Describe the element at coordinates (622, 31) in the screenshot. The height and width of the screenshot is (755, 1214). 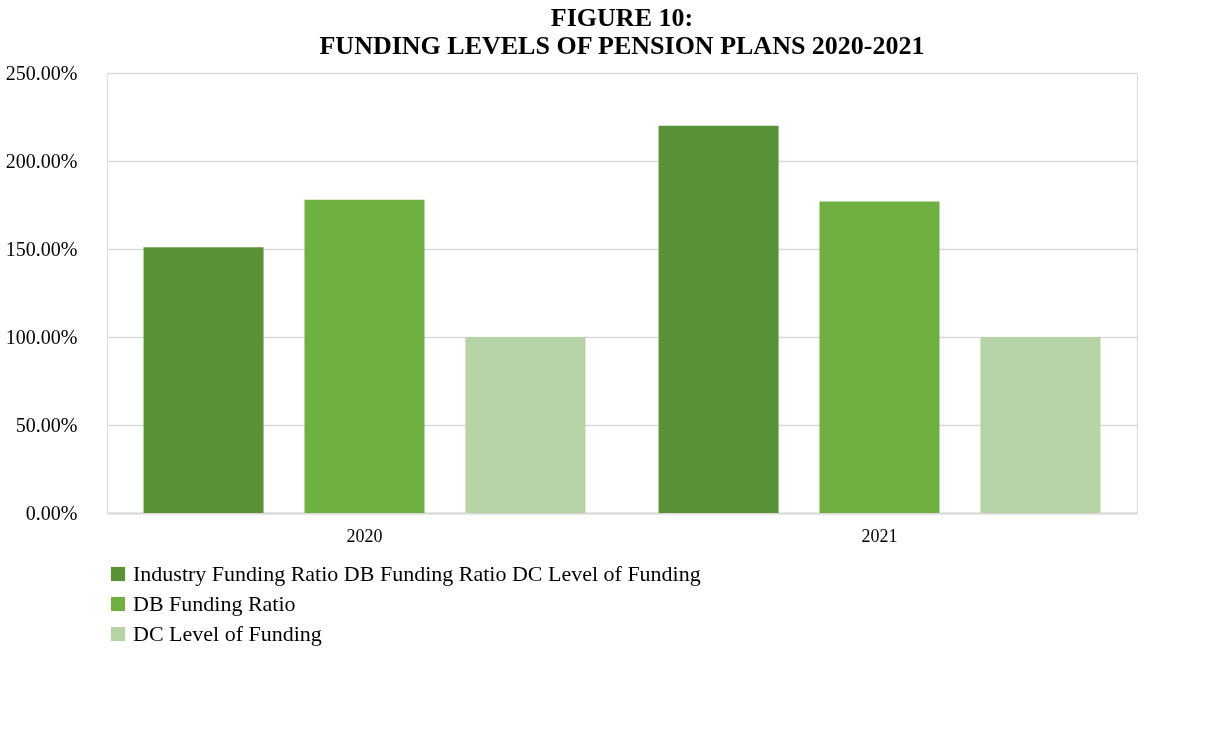
I see `chart-title: FIGURE 10: FUNDING LEVELS OF PENSION PLANS 2020-2021` at that location.